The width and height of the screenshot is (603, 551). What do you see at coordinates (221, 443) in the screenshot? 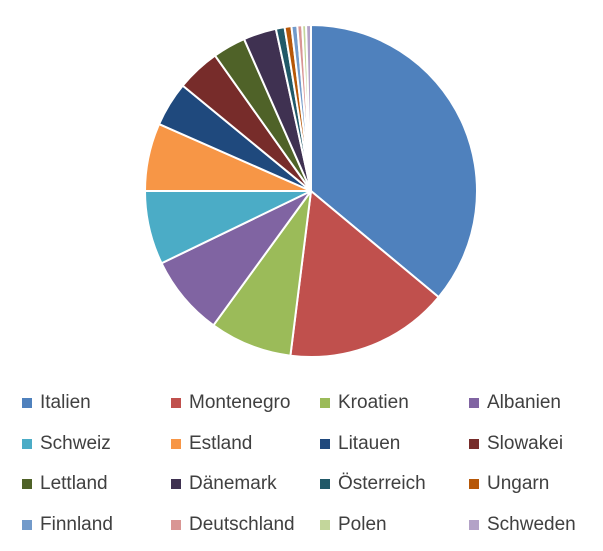
I see `legend-label: Estland` at bounding box center [221, 443].